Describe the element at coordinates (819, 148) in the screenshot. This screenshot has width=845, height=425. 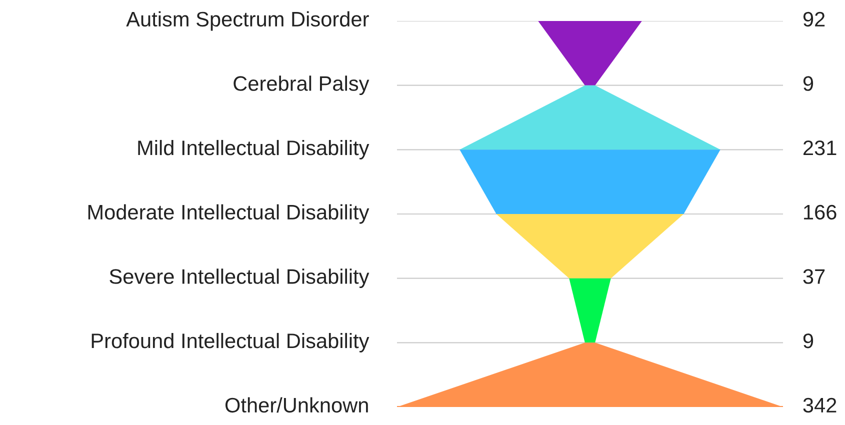
I see `data-label: 231` at that location.